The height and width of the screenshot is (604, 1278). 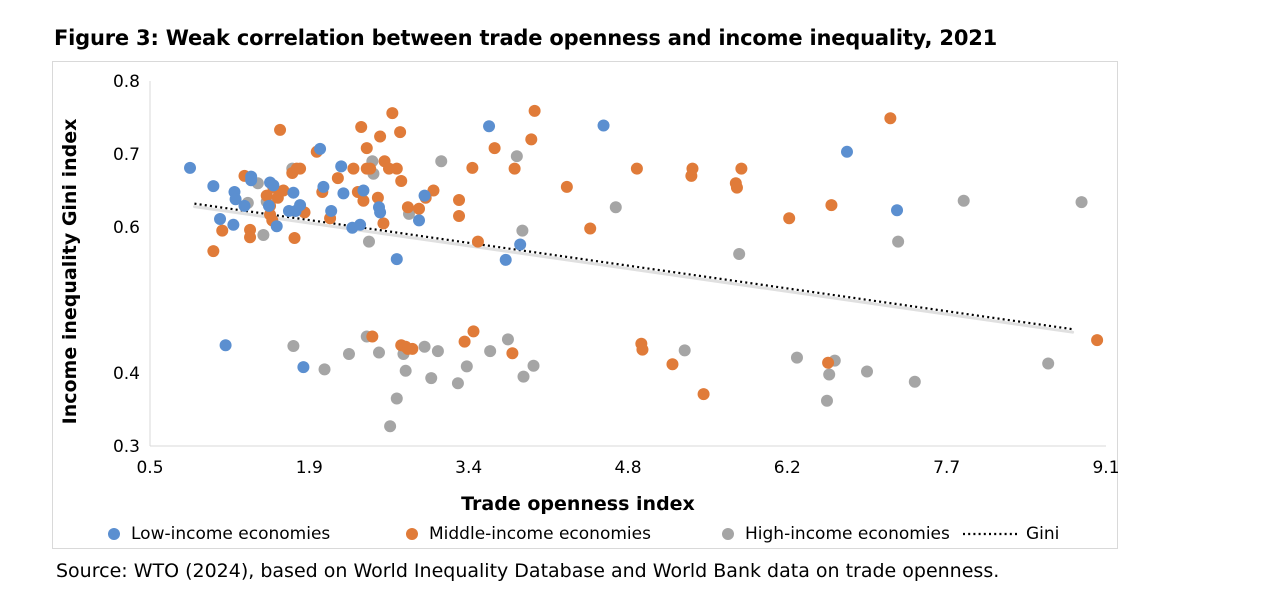 What do you see at coordinates (126, 82) in the screenshot?
I see `y-tick-label: 0.8` at bounding box center [126, 82].